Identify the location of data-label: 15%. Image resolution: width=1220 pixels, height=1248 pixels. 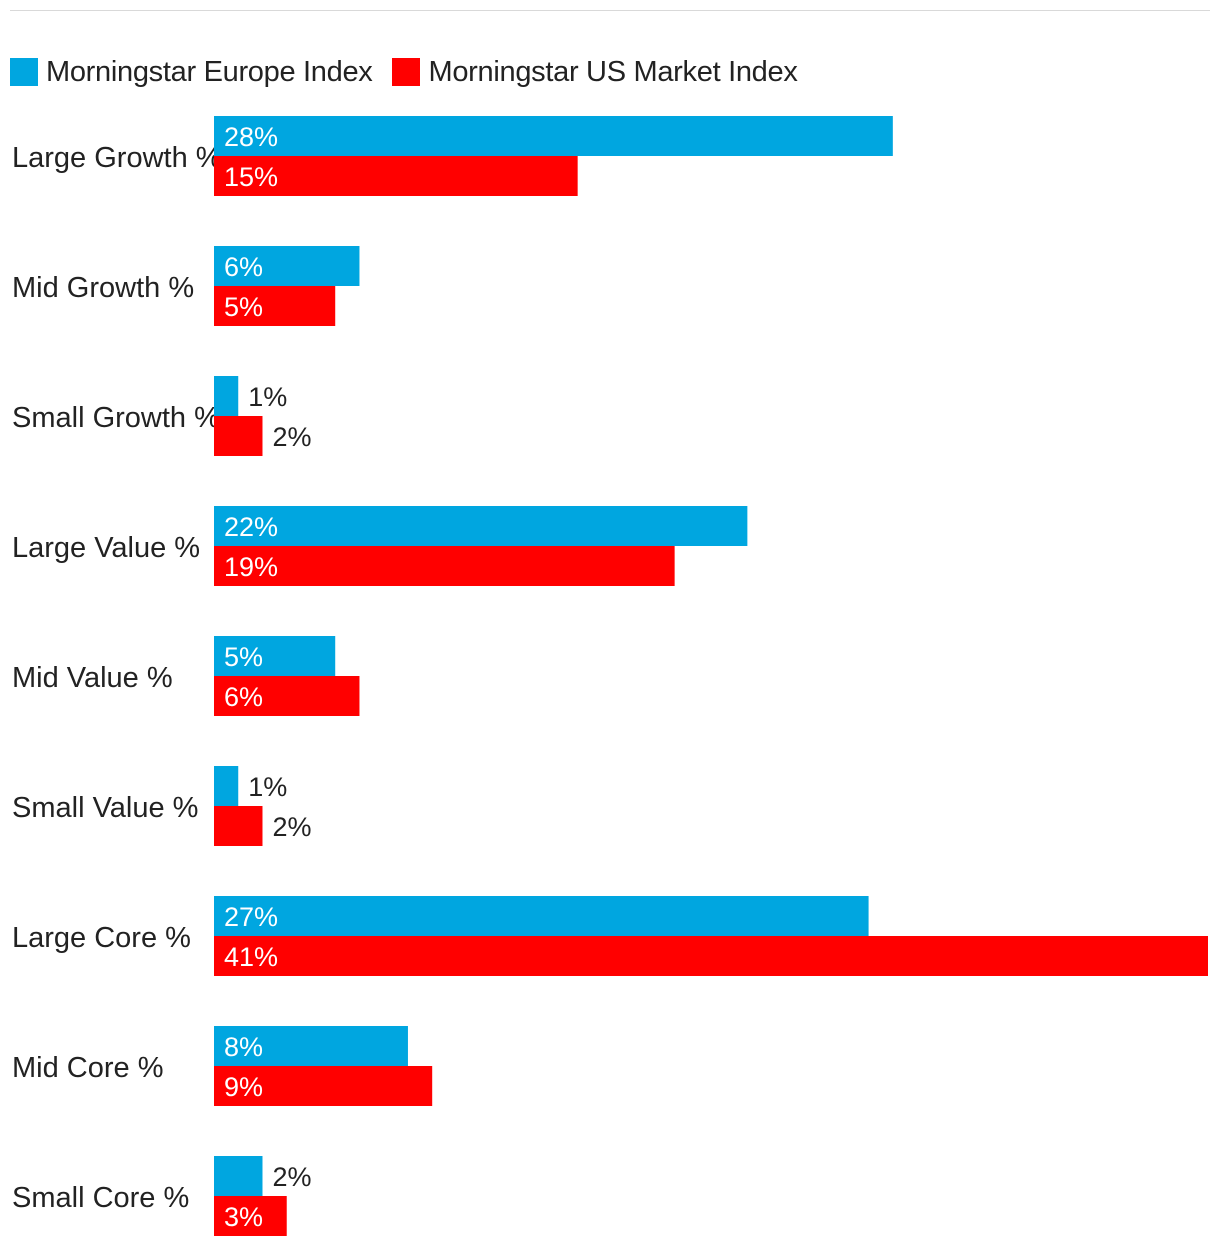
(251, 177).